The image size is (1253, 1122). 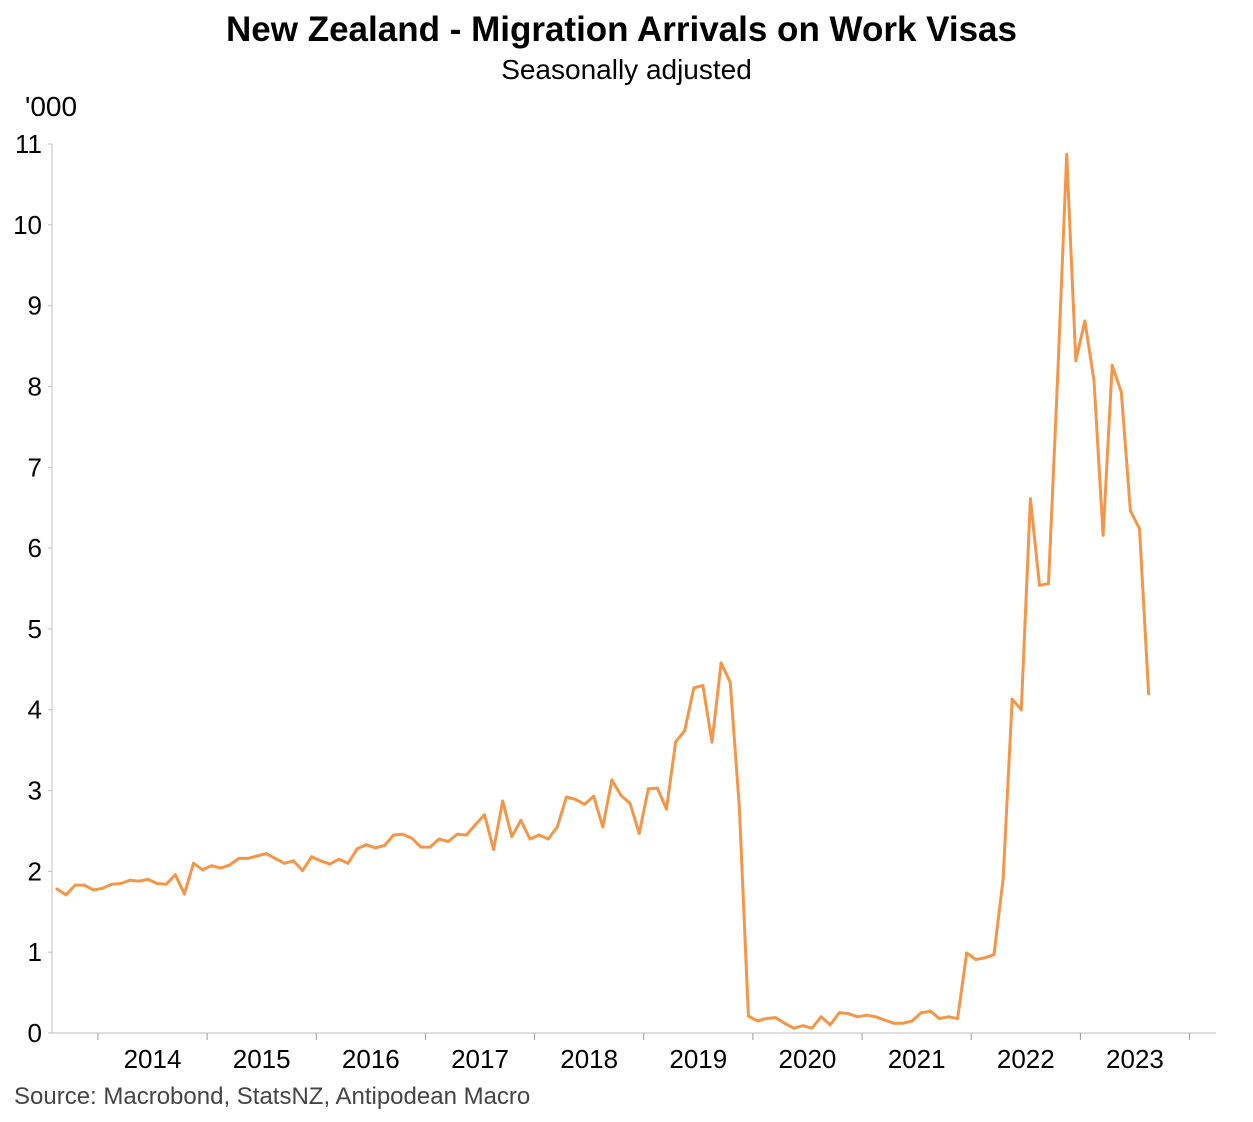 I want to click on y-tick-label: 8, so click(x=35, y=386).